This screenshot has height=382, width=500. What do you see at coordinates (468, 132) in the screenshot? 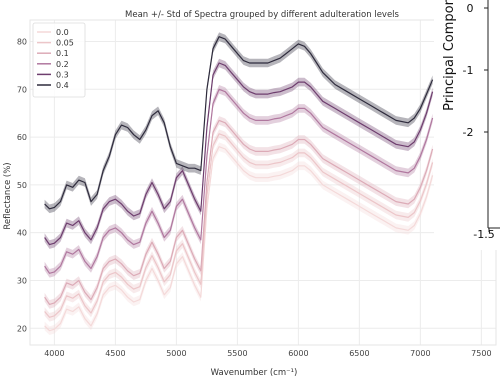
I see `overlay-ytick-label: -2` at bounding box center [468, 132].